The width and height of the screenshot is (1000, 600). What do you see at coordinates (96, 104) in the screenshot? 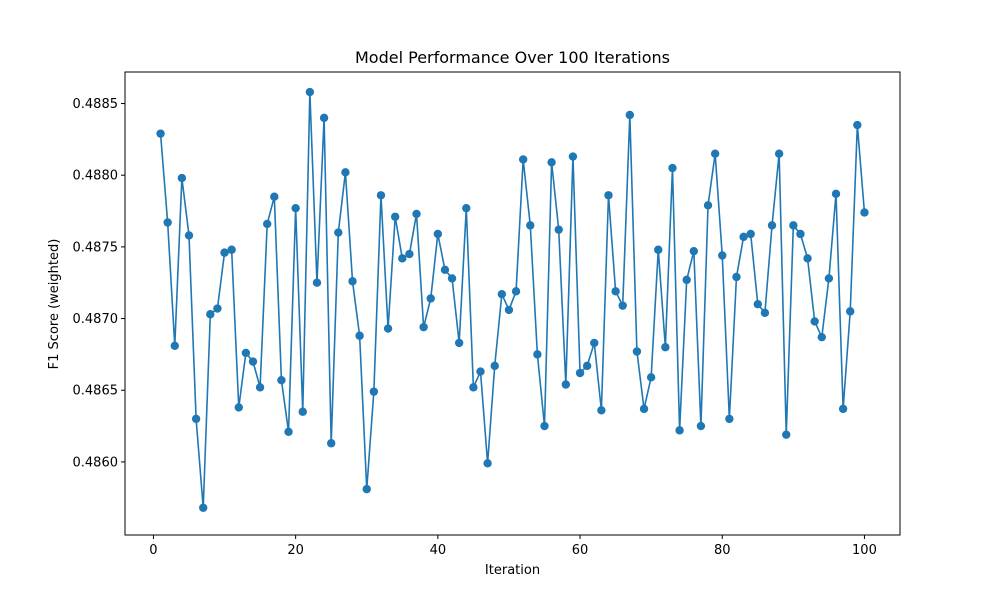
I see `y-tick-label: 0.4885` at bounding box center [96, 104].